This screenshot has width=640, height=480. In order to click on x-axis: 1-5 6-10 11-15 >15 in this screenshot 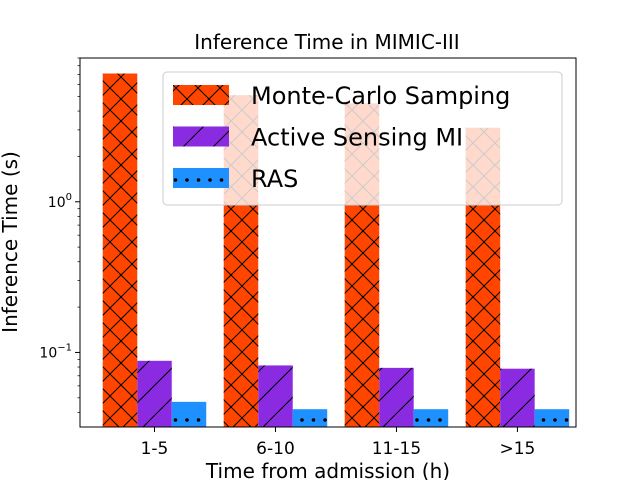, I will do `click(338, 443)`.